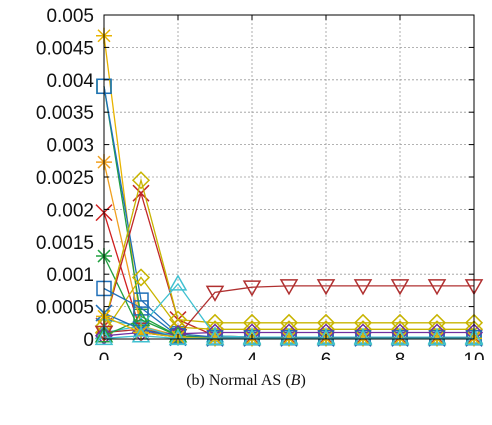 The image size is (492, 425). I want to click on y-tick-label: 0.001, so click(70, 275).